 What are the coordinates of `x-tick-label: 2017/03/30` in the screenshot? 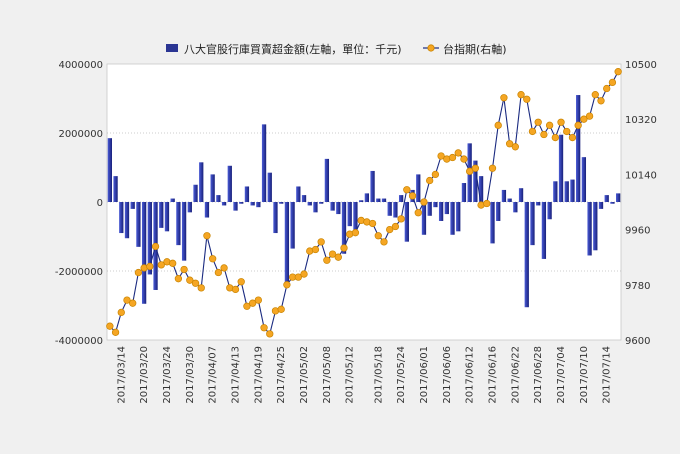 It's located at (190, 375).